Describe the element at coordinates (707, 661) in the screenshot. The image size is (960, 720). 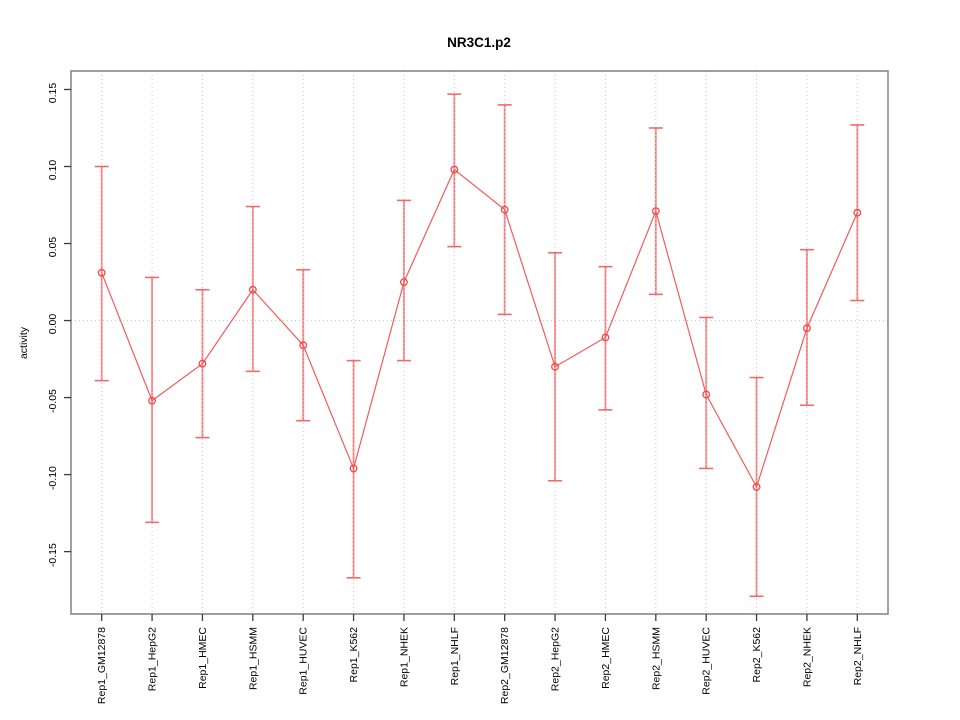
I see `x-category-label: Rep2_HUVEC` at that location.